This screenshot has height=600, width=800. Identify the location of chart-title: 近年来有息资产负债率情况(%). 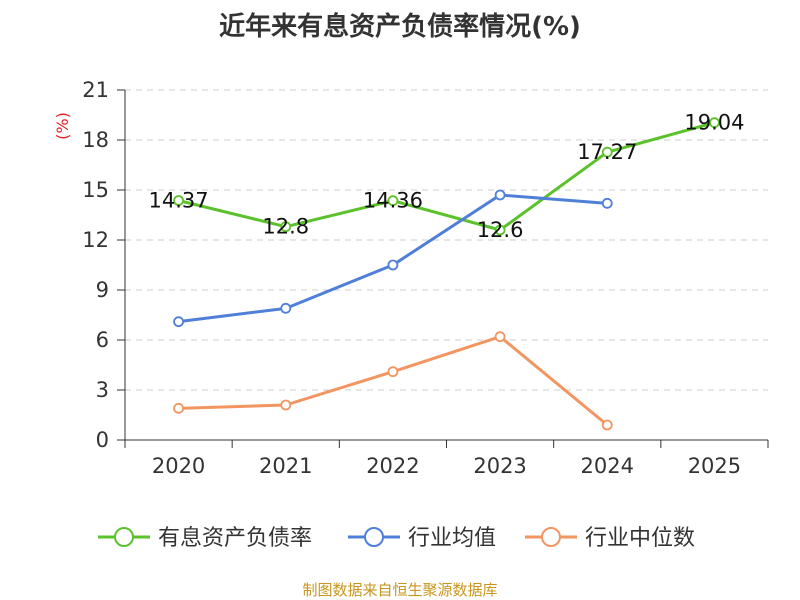
(400, 26).